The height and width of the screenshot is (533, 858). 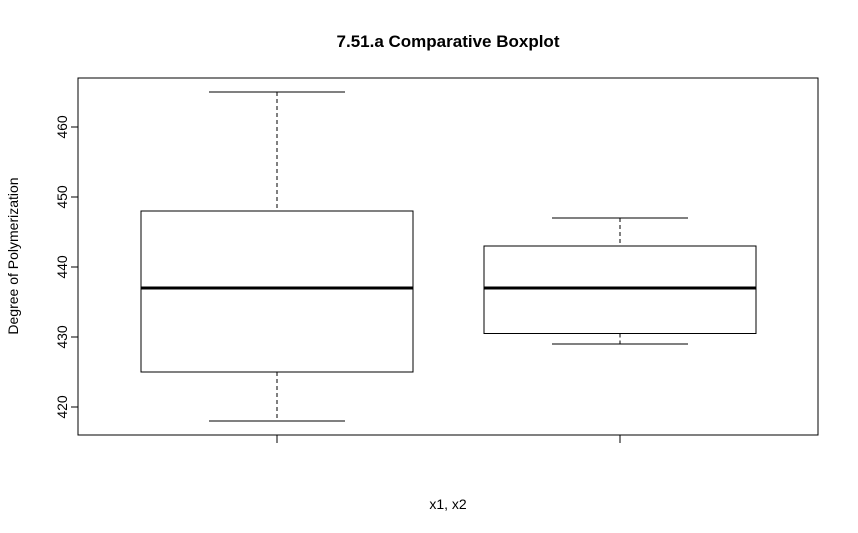 What do you see at coordinates (62, 267) in the screenshot?
I see `y-tick-label-2: 440` at bounding box center [62, 267].